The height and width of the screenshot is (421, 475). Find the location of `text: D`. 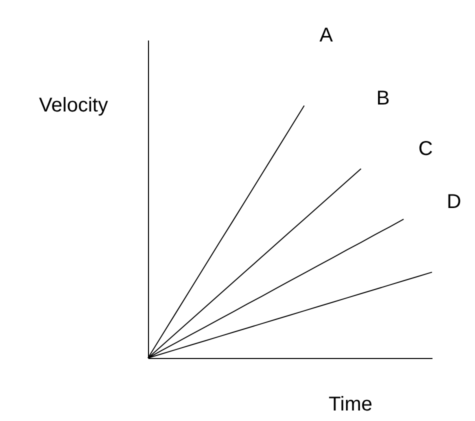

text: D is located at coordinates (454, 202).